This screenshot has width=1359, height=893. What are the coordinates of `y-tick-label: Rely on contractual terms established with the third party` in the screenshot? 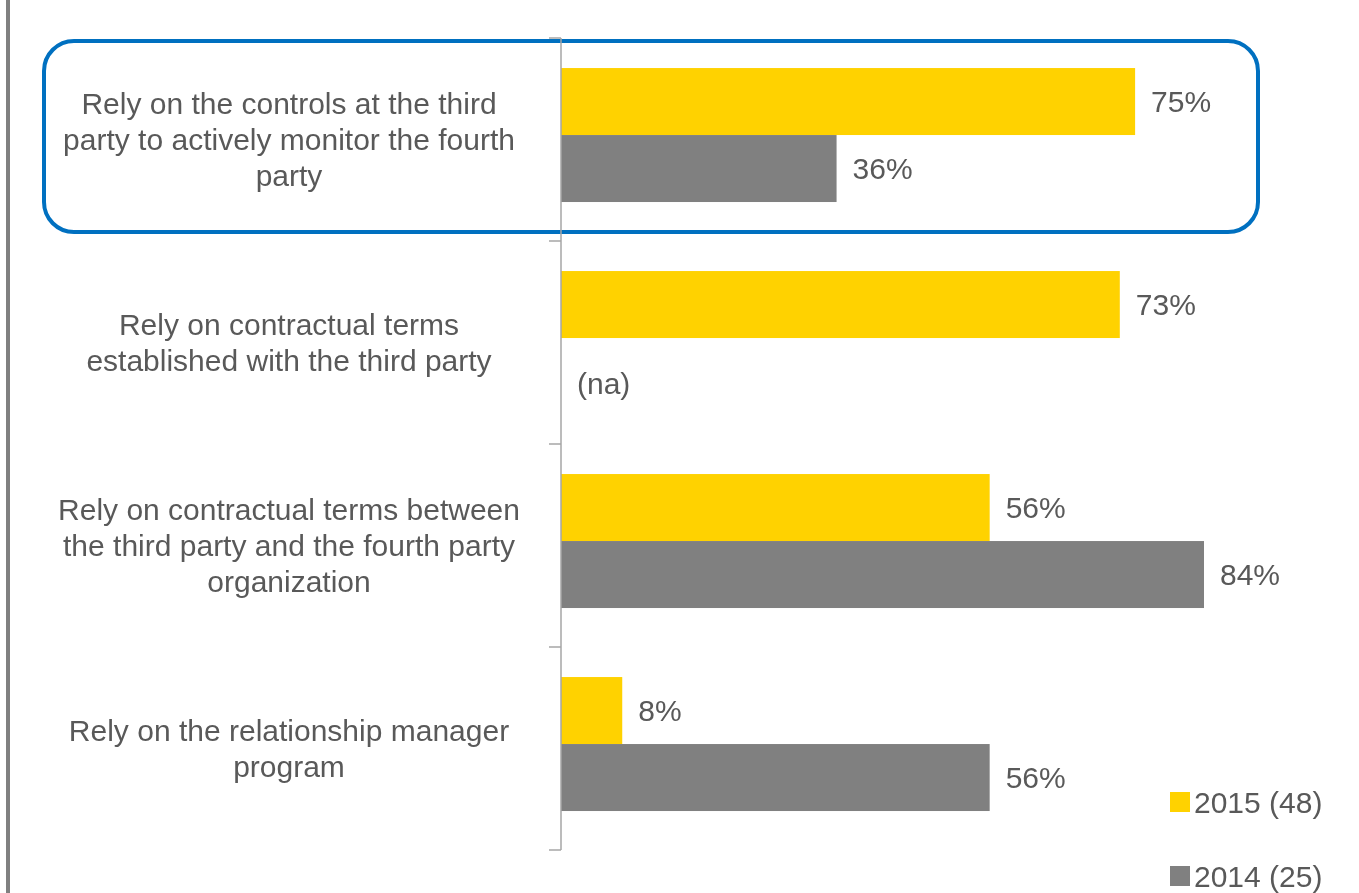 It's located at (289, 342).